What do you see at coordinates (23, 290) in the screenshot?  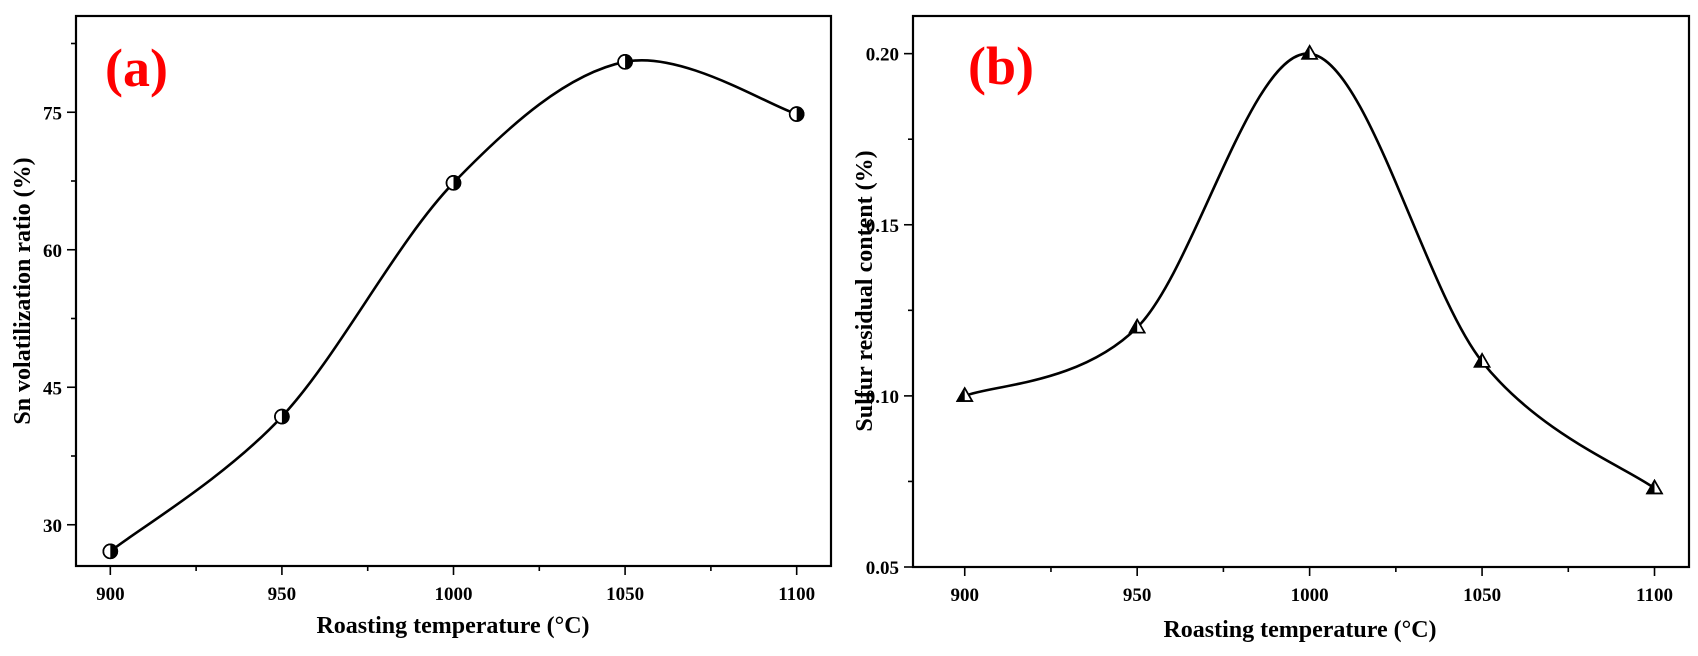 I see `y-axis-title-a: Sn volatilization ratio (%)` at bounding box center [23, 290].